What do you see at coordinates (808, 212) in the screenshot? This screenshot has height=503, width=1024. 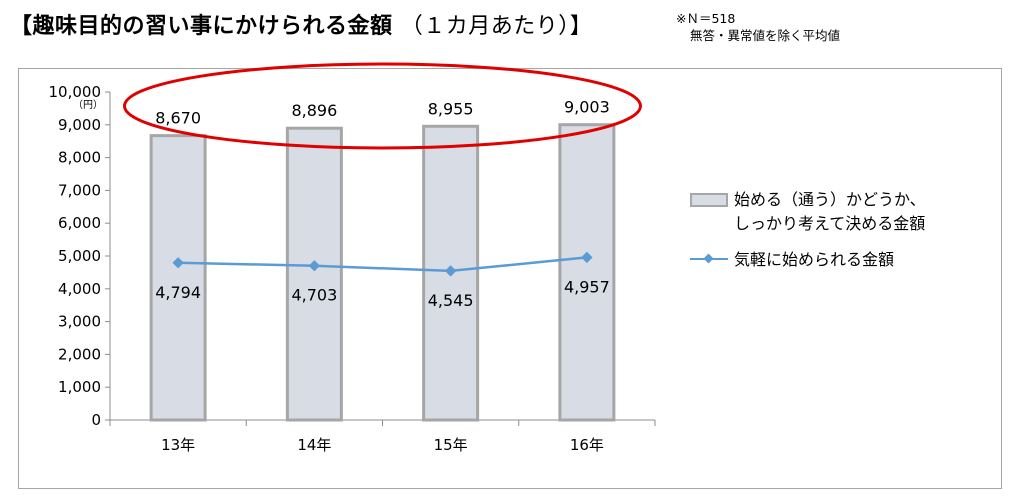 I see `legend-item-bar: 始める（通う）かどうか、 しっかり考えて決める金額` at bounding box center [808, 212].